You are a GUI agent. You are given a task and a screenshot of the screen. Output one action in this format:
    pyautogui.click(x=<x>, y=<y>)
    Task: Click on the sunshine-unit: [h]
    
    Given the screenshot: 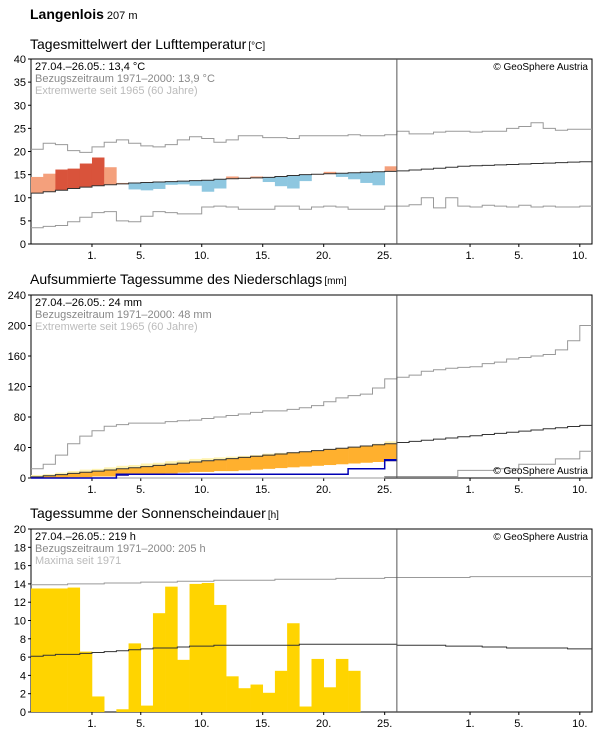 What is the action you would take?
    pyautogui.click(x=273, y=515)
    